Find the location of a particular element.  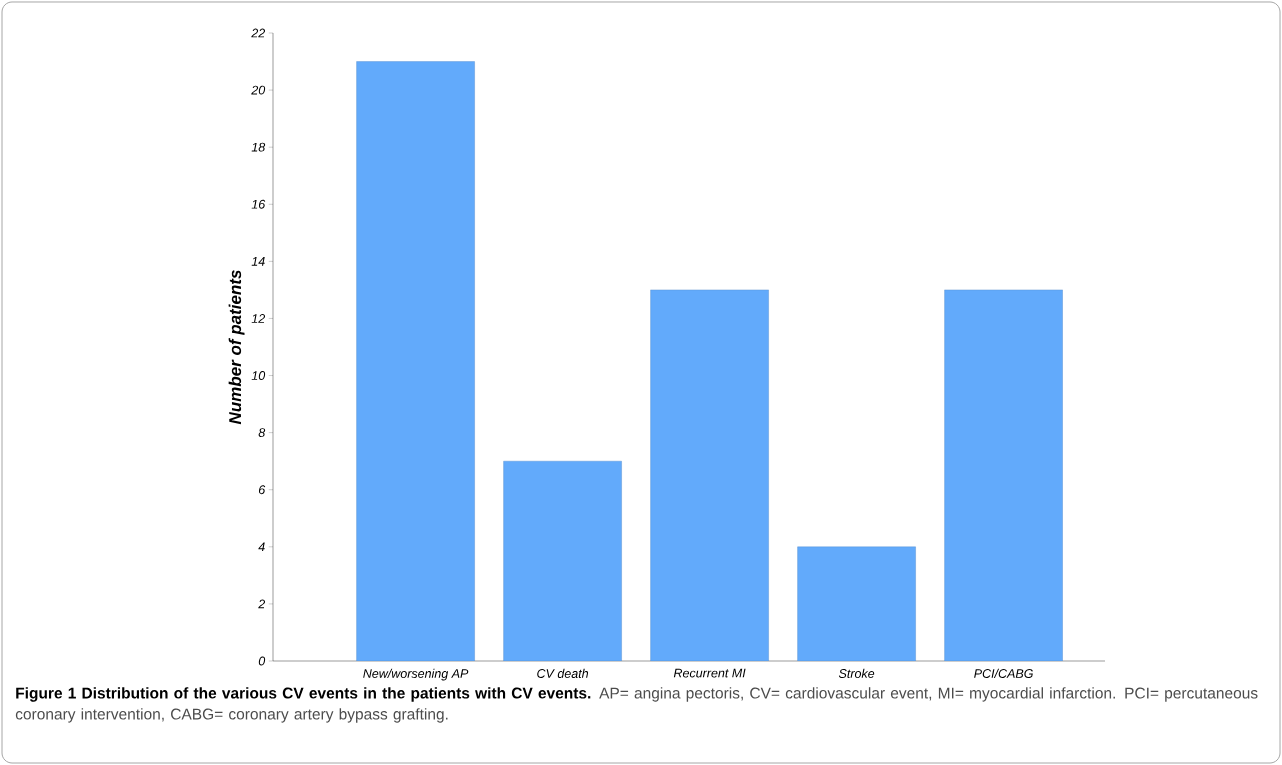

y-tick-label: 4 is located at coordinates (261, 547).